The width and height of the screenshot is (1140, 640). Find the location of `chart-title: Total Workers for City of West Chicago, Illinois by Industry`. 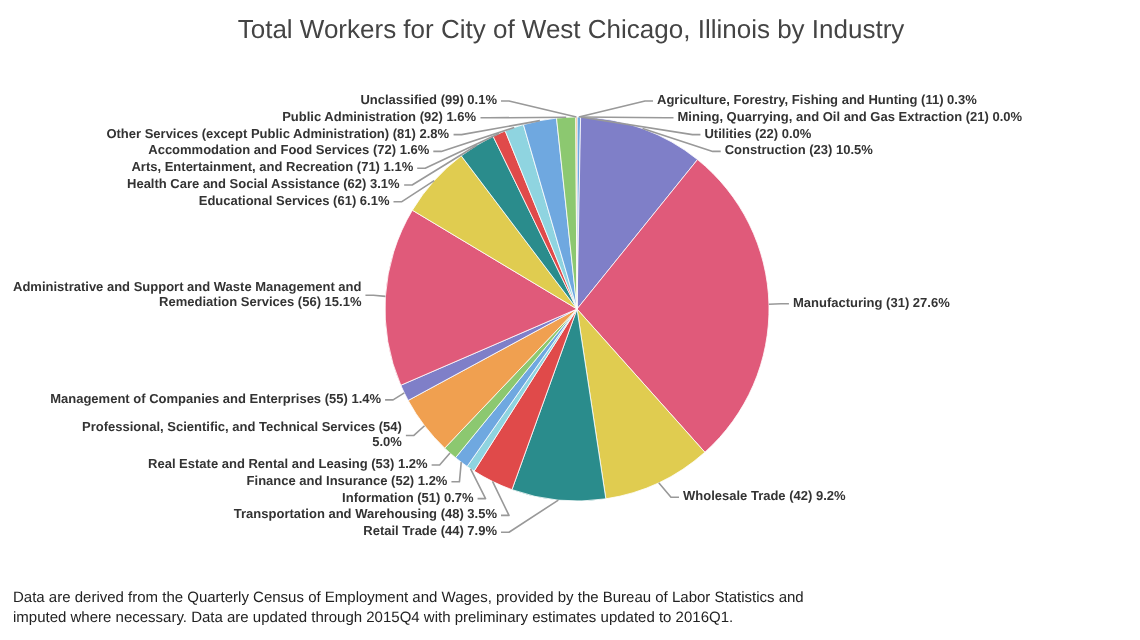

chart-title: Total Workers for City of West Chicago, Illinois by Industry is located at coordinates (571, 29).